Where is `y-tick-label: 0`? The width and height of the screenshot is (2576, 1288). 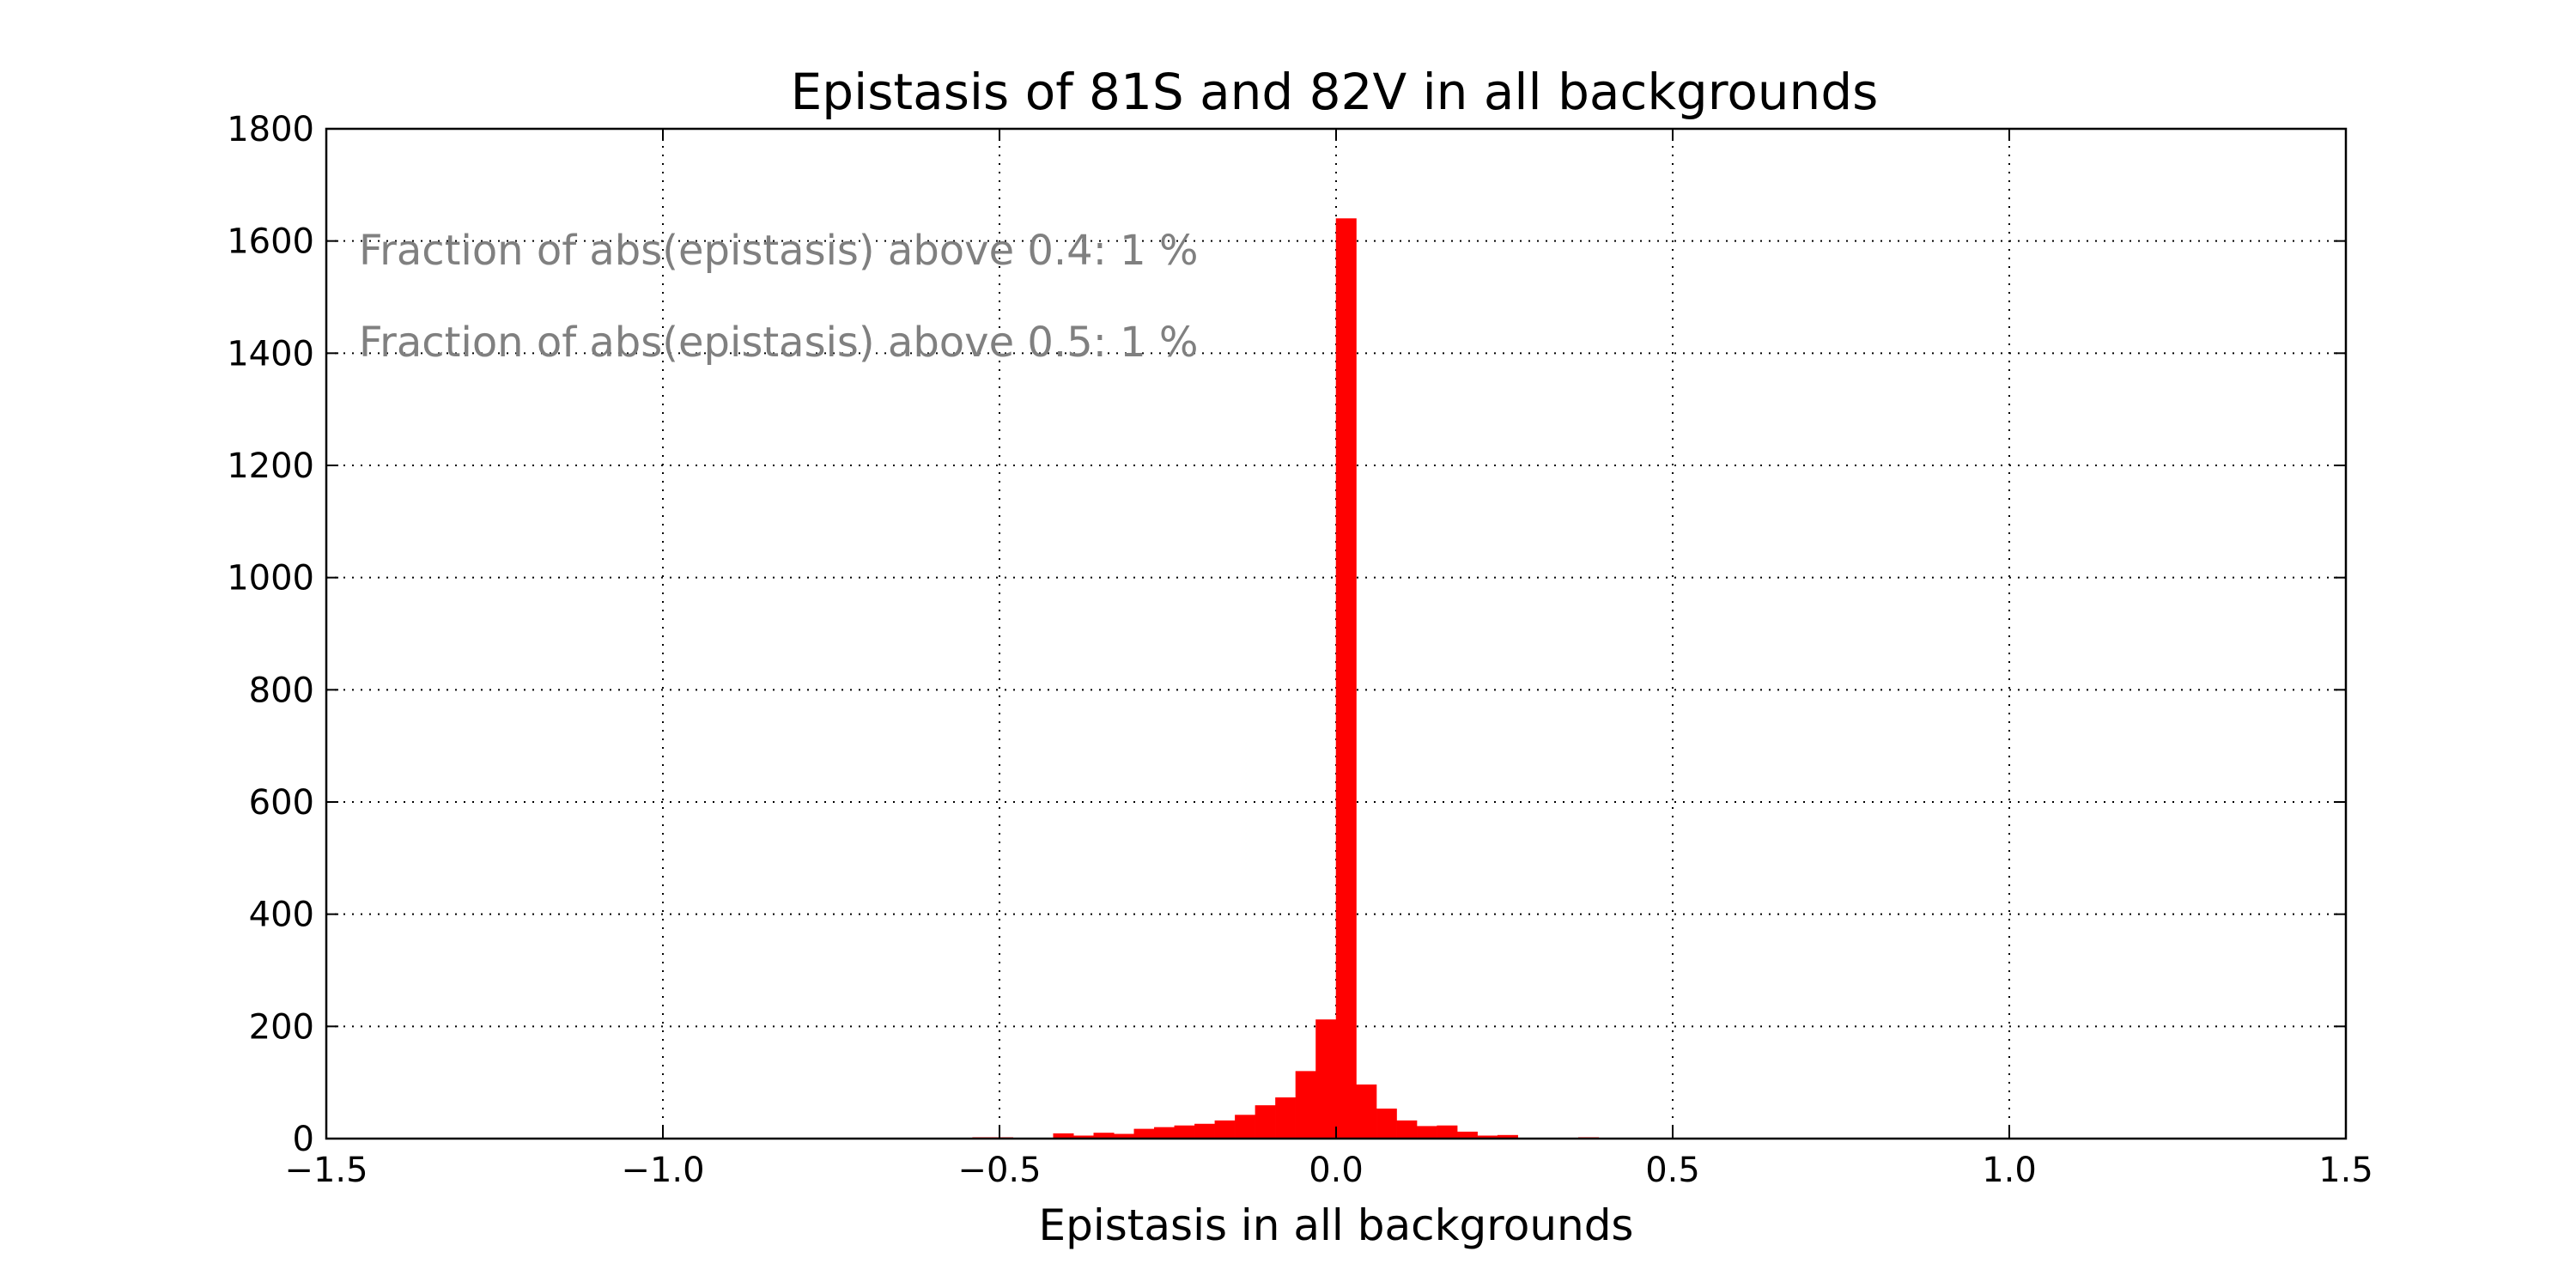
y-tick-label: 0 is located at coordinates (303, 1140).